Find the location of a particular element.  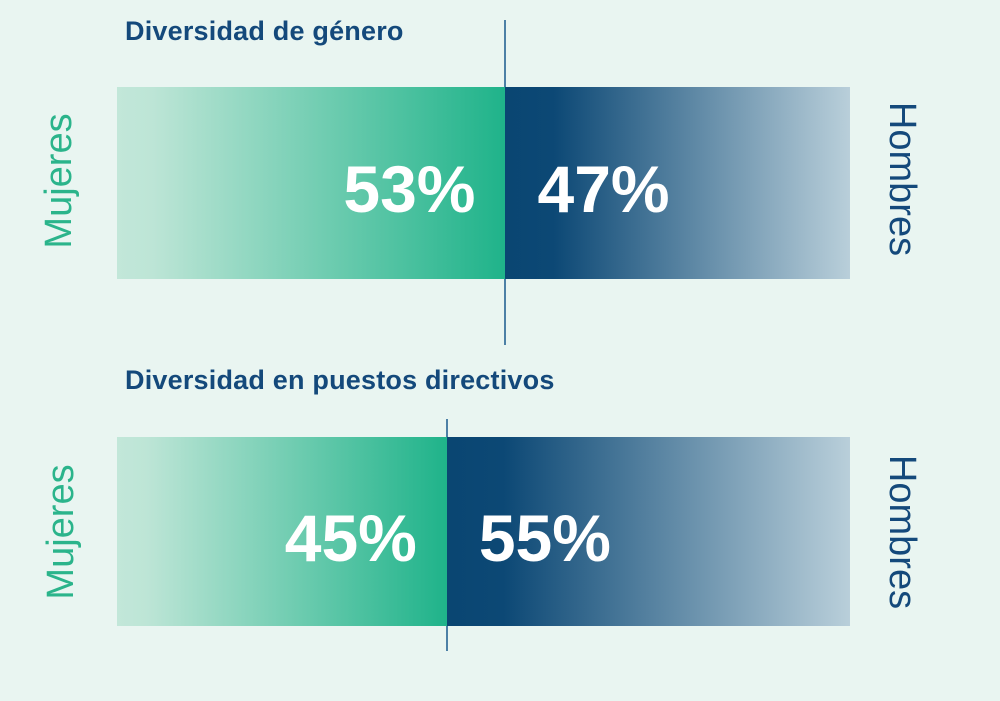

men-segment: 47% is located at coordinates (677, 183).